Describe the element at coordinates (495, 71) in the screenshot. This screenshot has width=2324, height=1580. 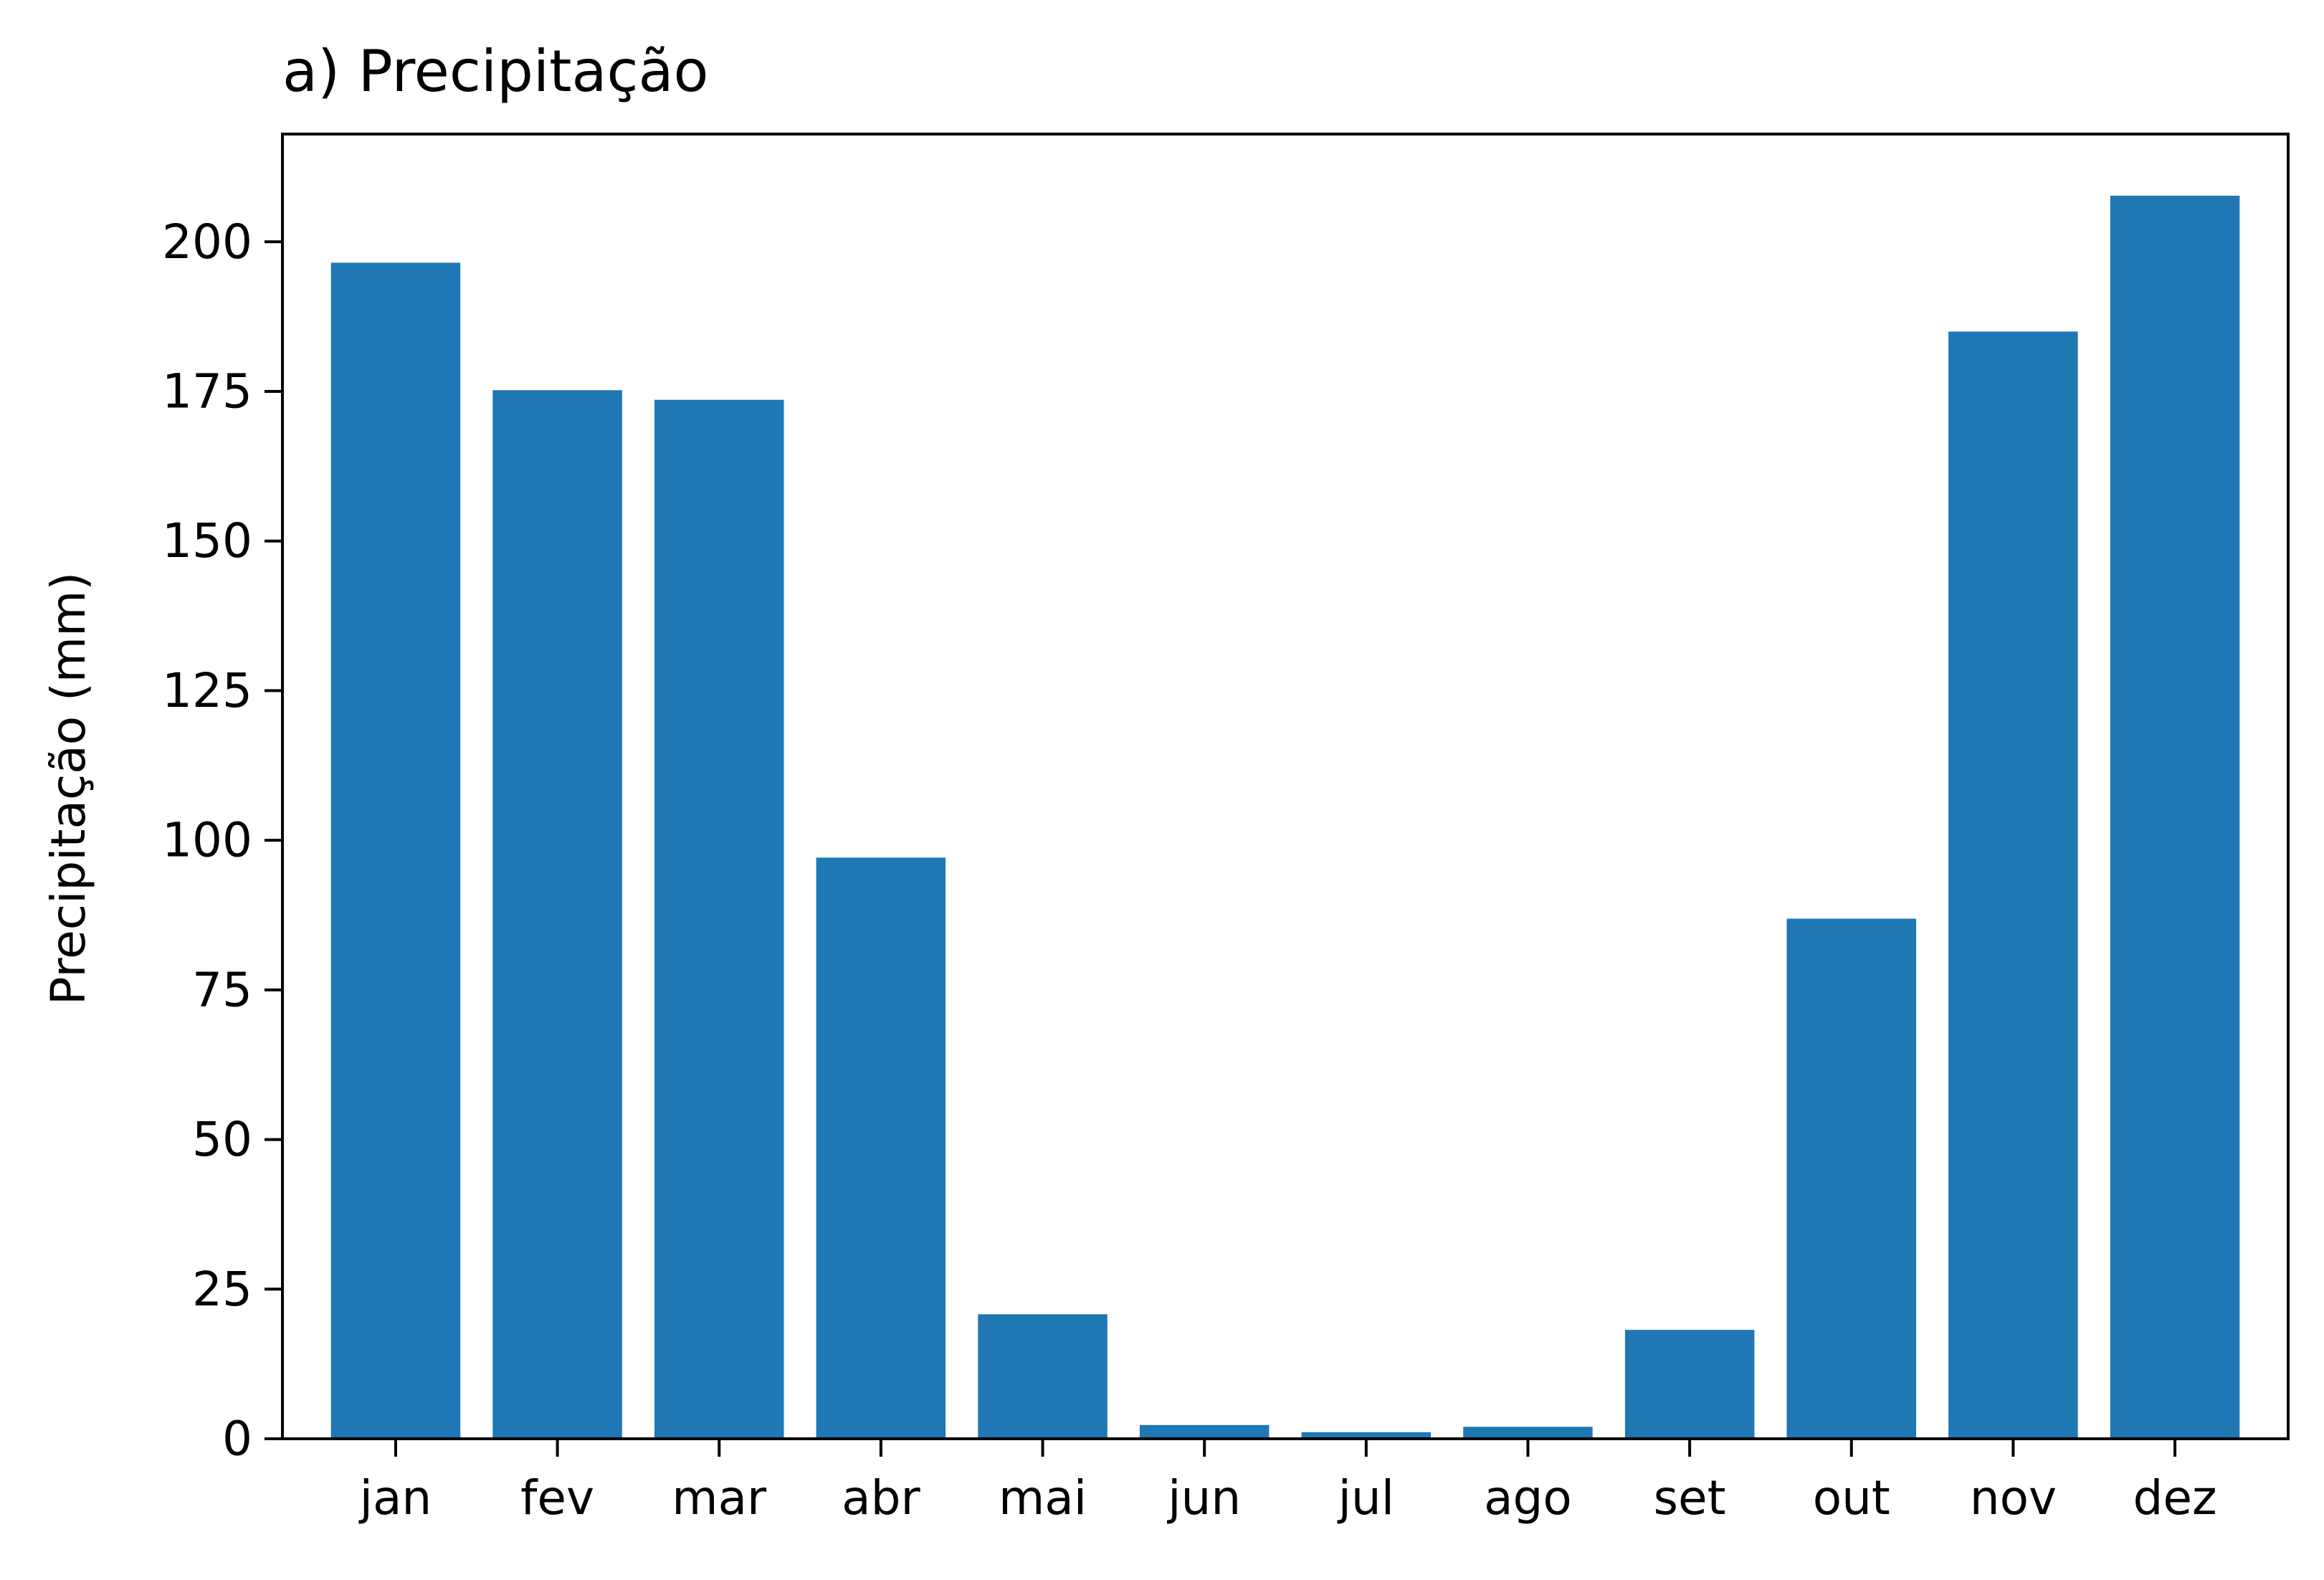
I see `chart-title: a) Precipitação` at that location.